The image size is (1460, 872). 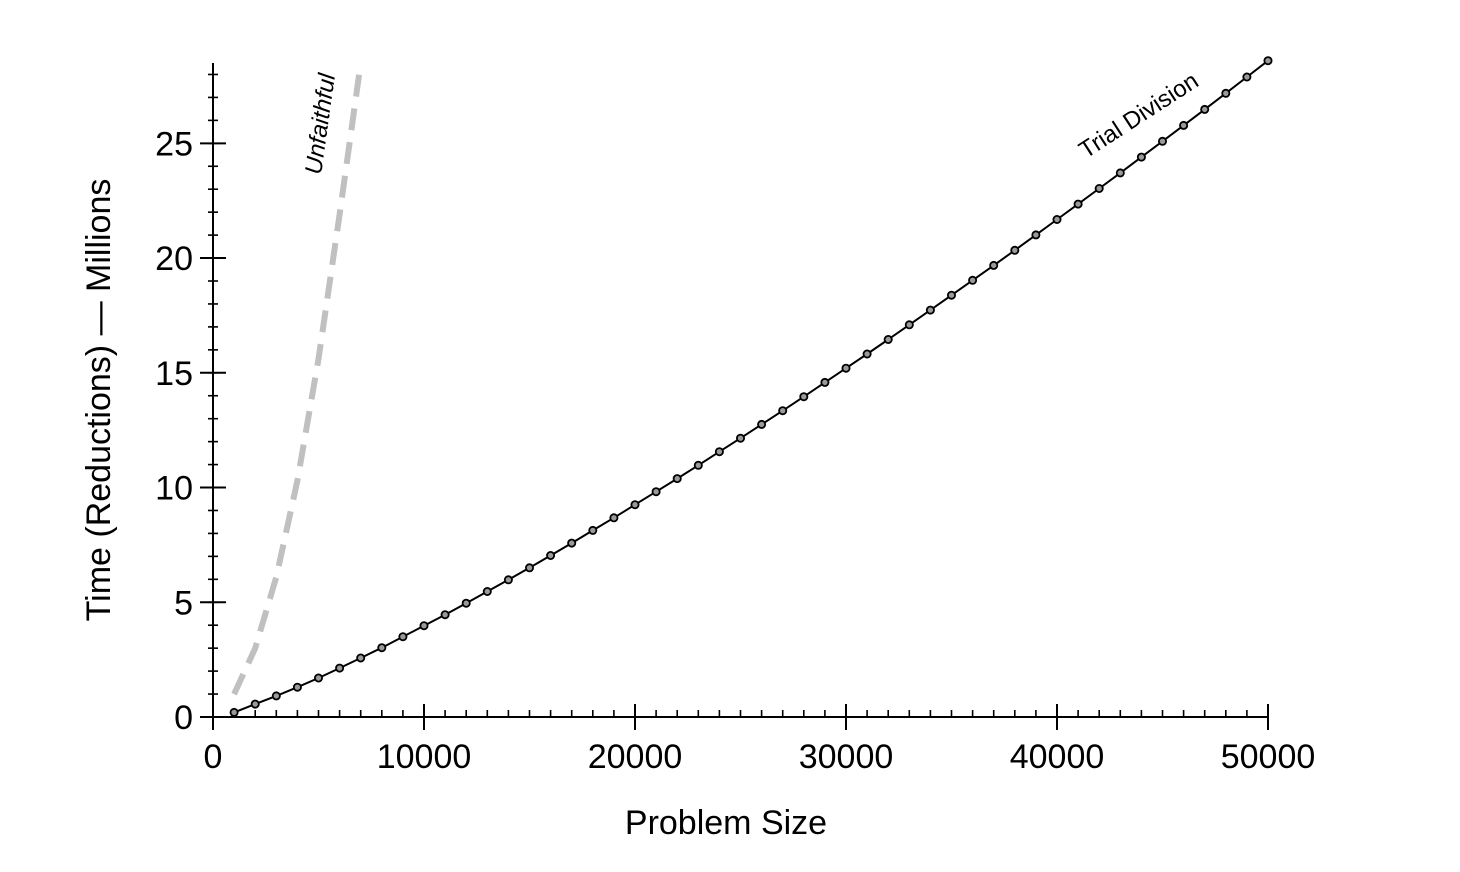 What do you see at coordinates (183, 718) in the screenshot?
I see `y-tick-label: 0` at bounding box center [183, 718].